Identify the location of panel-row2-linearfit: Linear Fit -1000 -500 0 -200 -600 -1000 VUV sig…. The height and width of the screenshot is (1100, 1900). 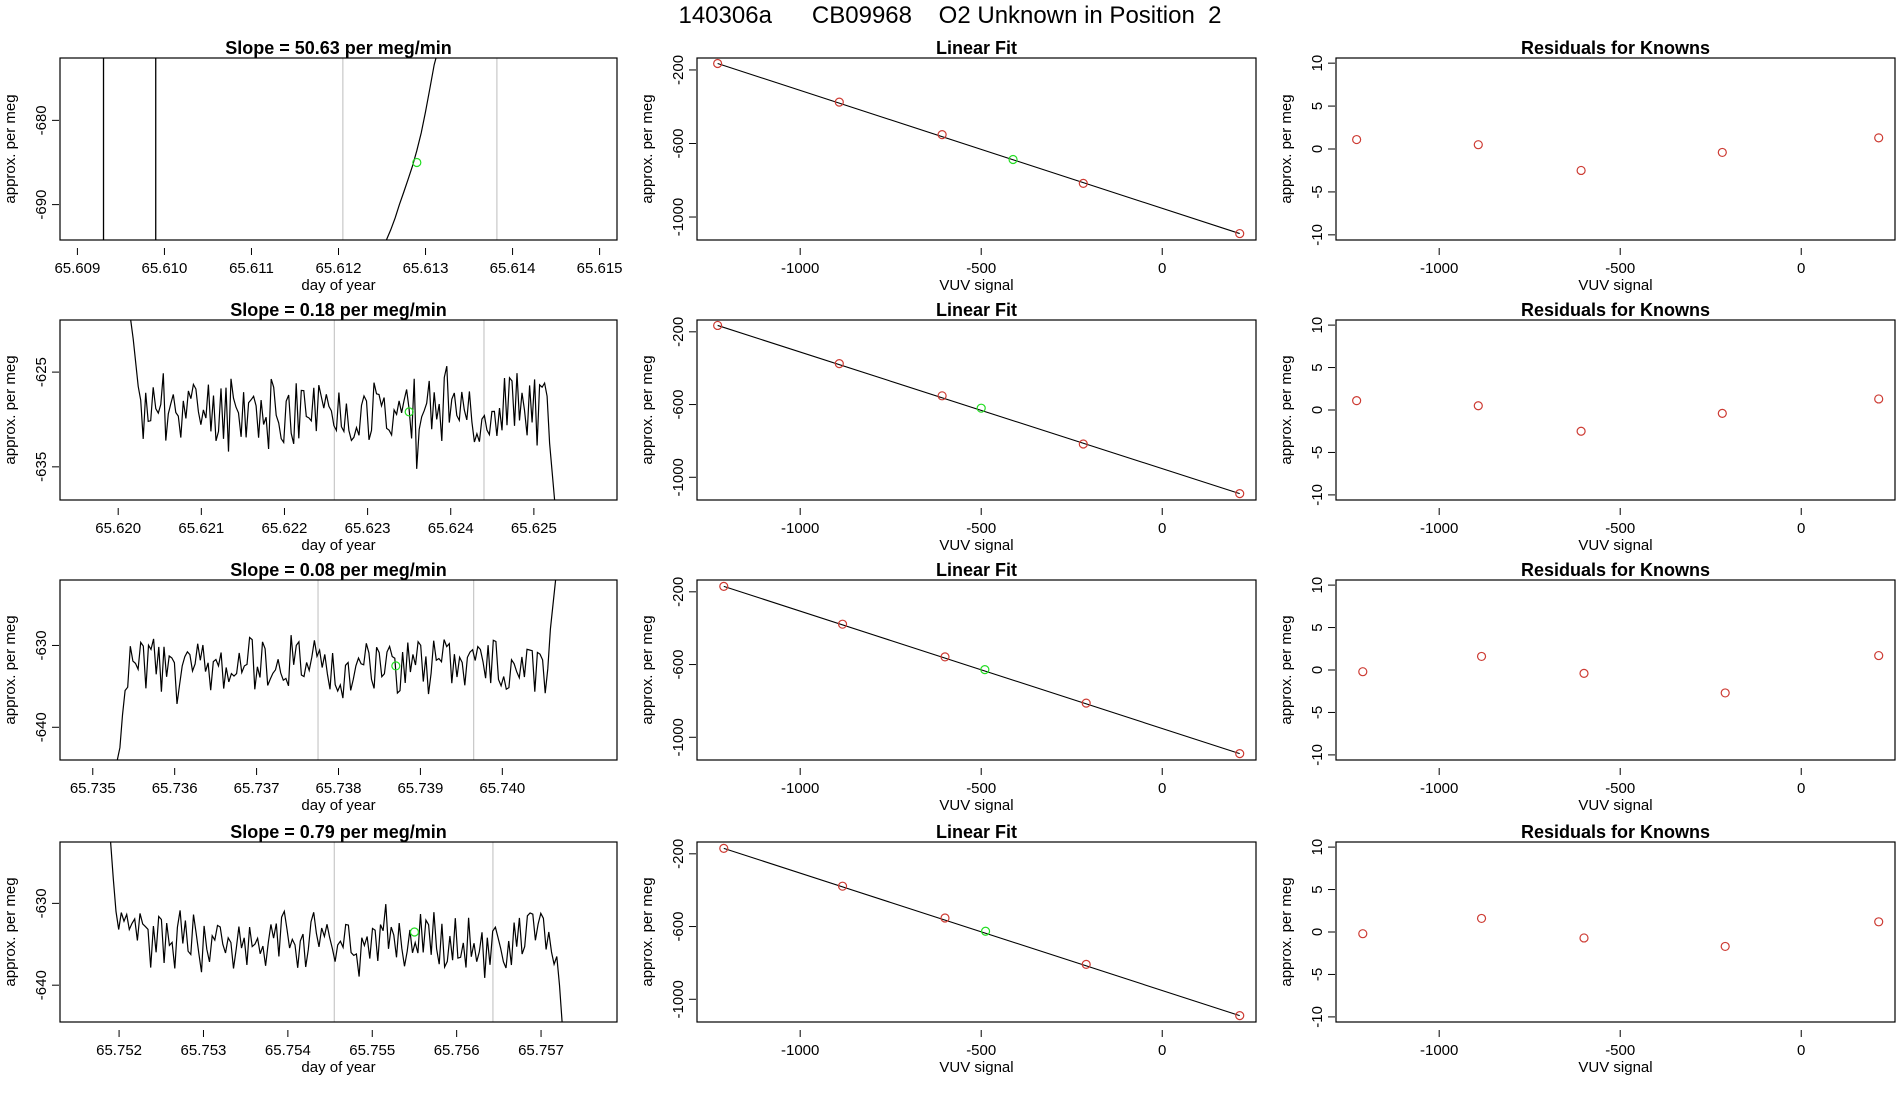
(948, 427).